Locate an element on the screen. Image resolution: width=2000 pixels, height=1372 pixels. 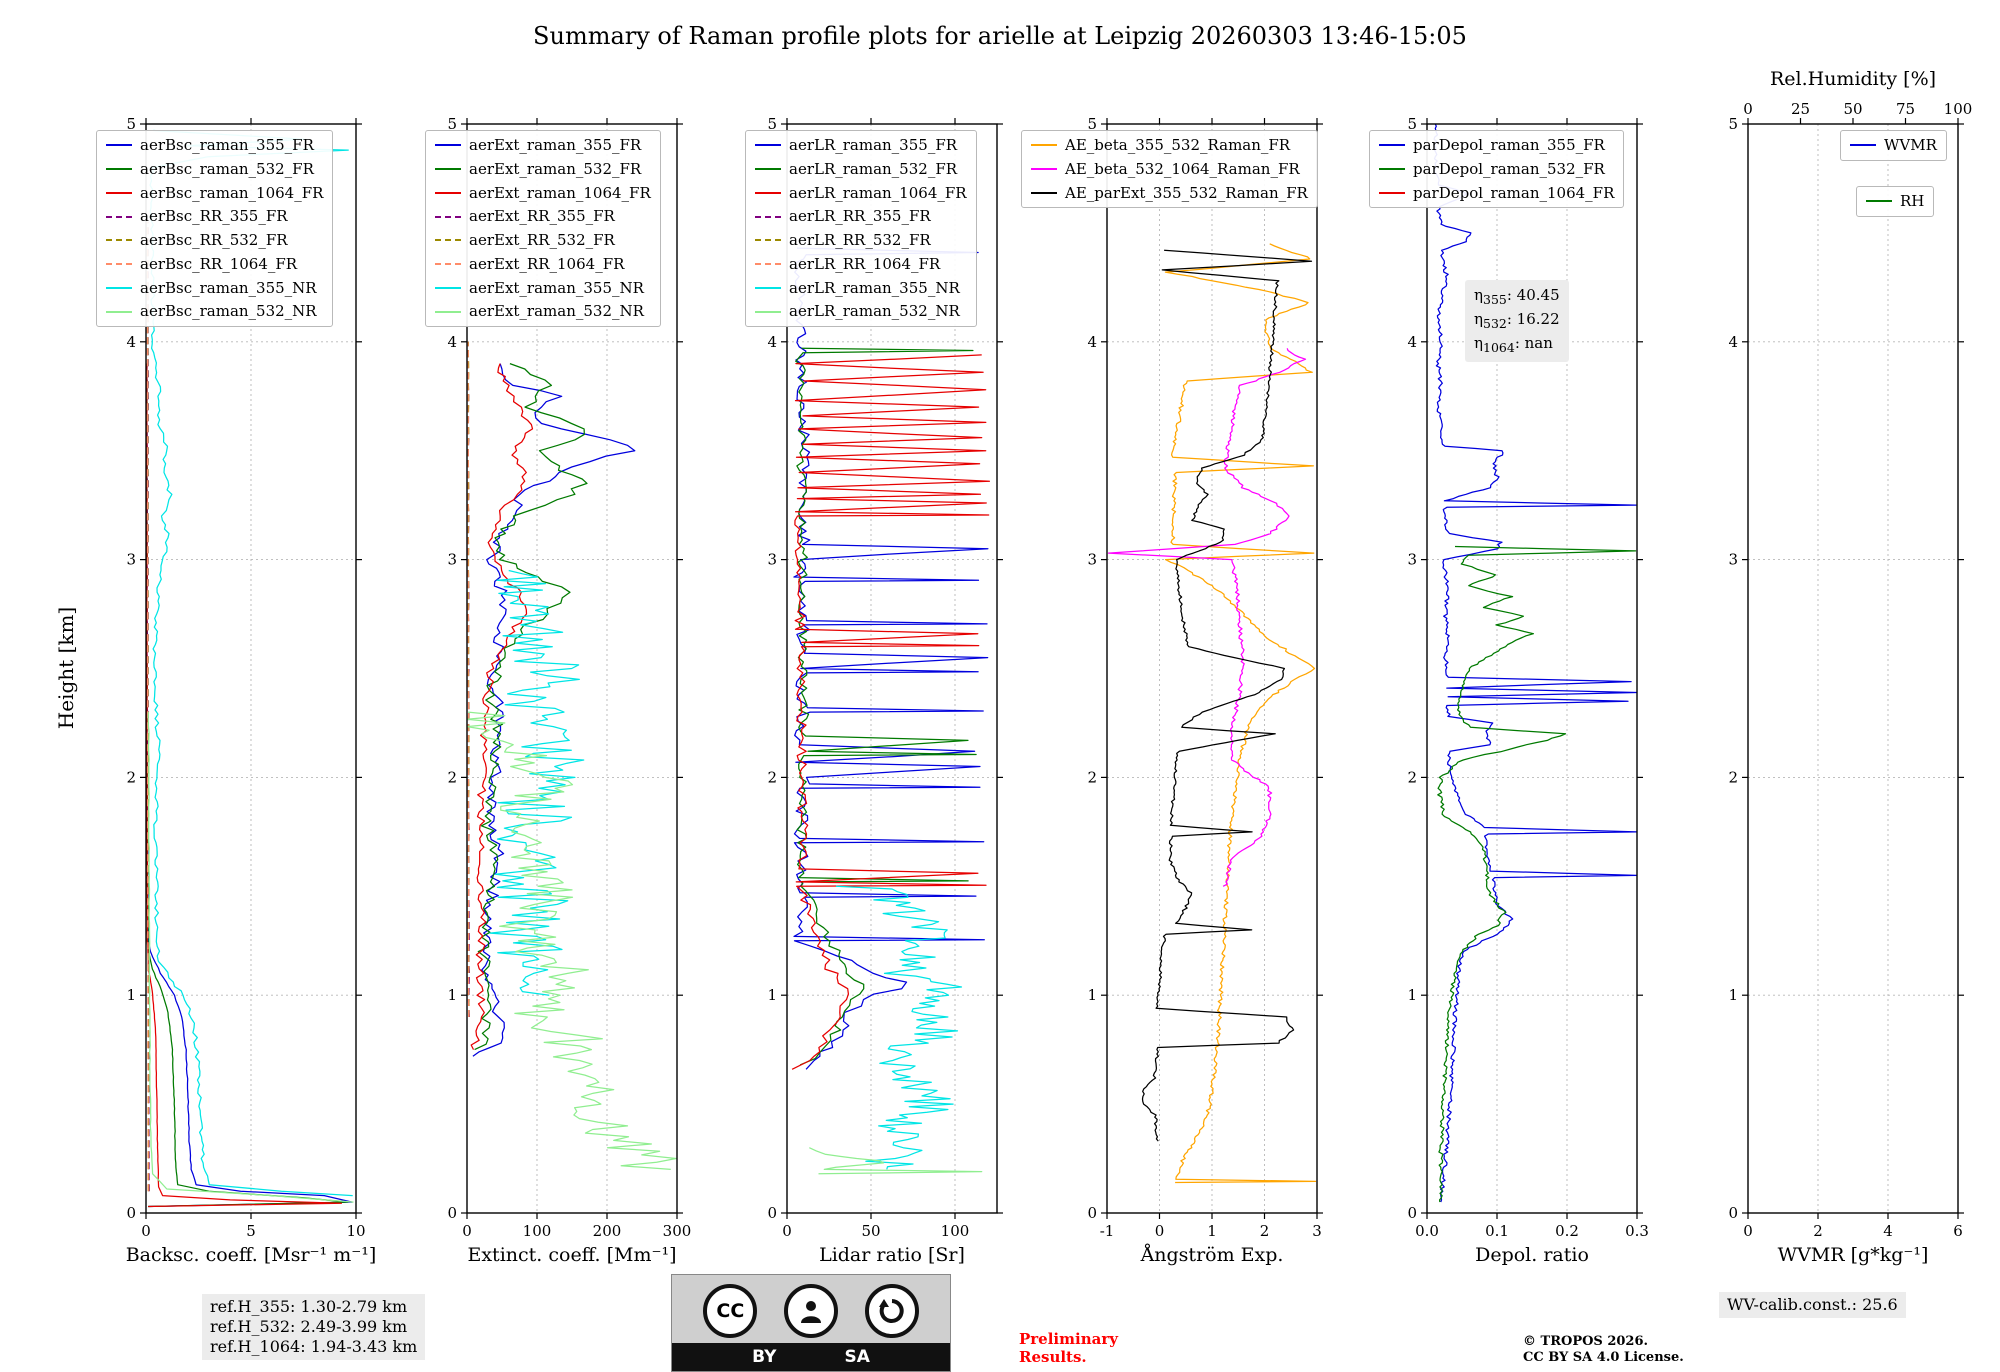
legend-item: parDepol_raman_532_FR is located at coordinates (1496, 169).